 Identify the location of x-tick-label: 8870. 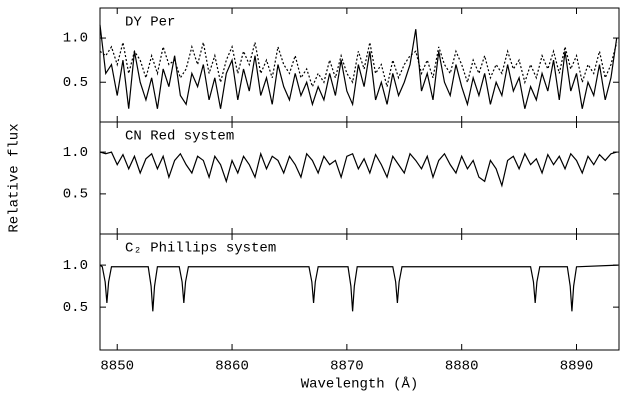
(347, 367).